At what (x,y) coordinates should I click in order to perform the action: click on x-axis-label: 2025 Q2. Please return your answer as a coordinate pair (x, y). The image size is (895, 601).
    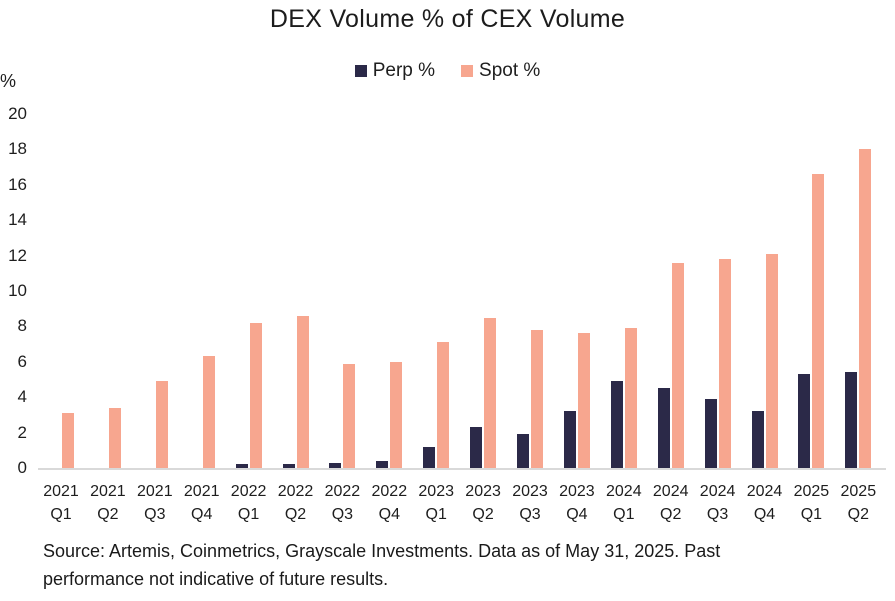
    Looking at the image, I should click on (858, 503).